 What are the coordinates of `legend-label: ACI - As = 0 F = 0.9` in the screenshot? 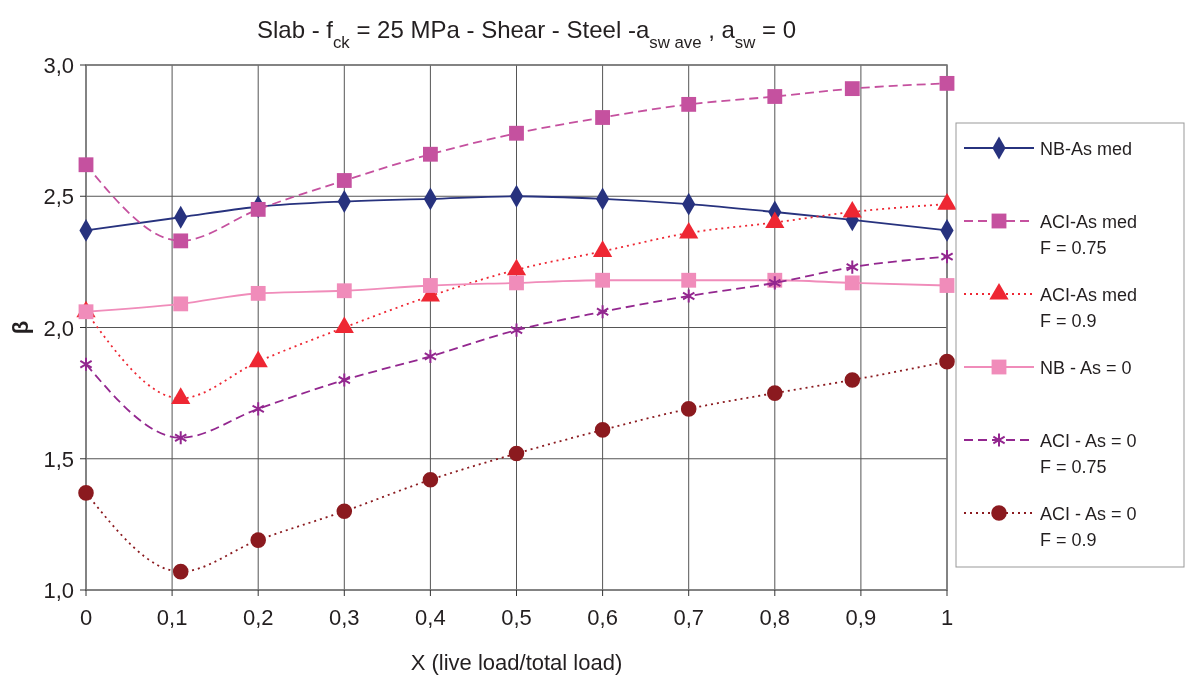 It's located at (1088, 527).